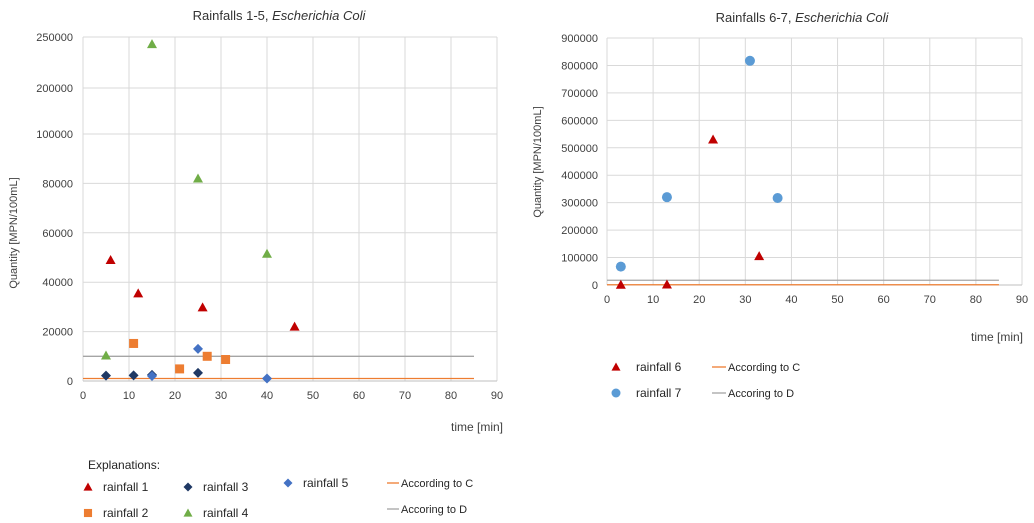  What do you see at coordinates (126, 513) in the screenshot?
I see `chart1-legend-label: rainfall 2` at bounding box center [126, 513].